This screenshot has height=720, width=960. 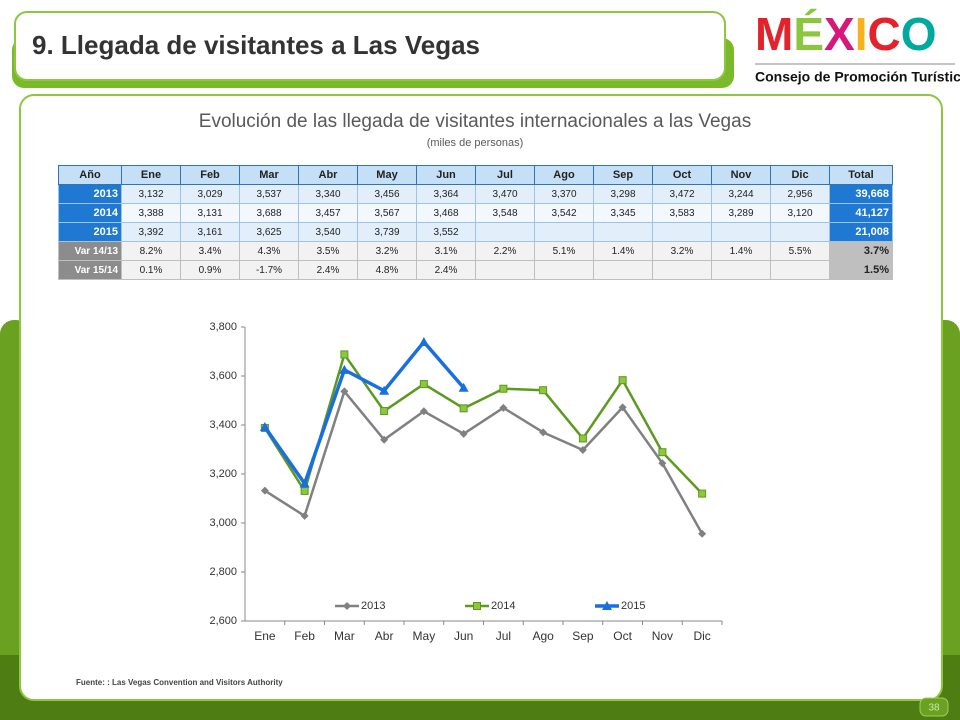 I want to click on table-cell: Var 15/14, so click(x=90, y=270).